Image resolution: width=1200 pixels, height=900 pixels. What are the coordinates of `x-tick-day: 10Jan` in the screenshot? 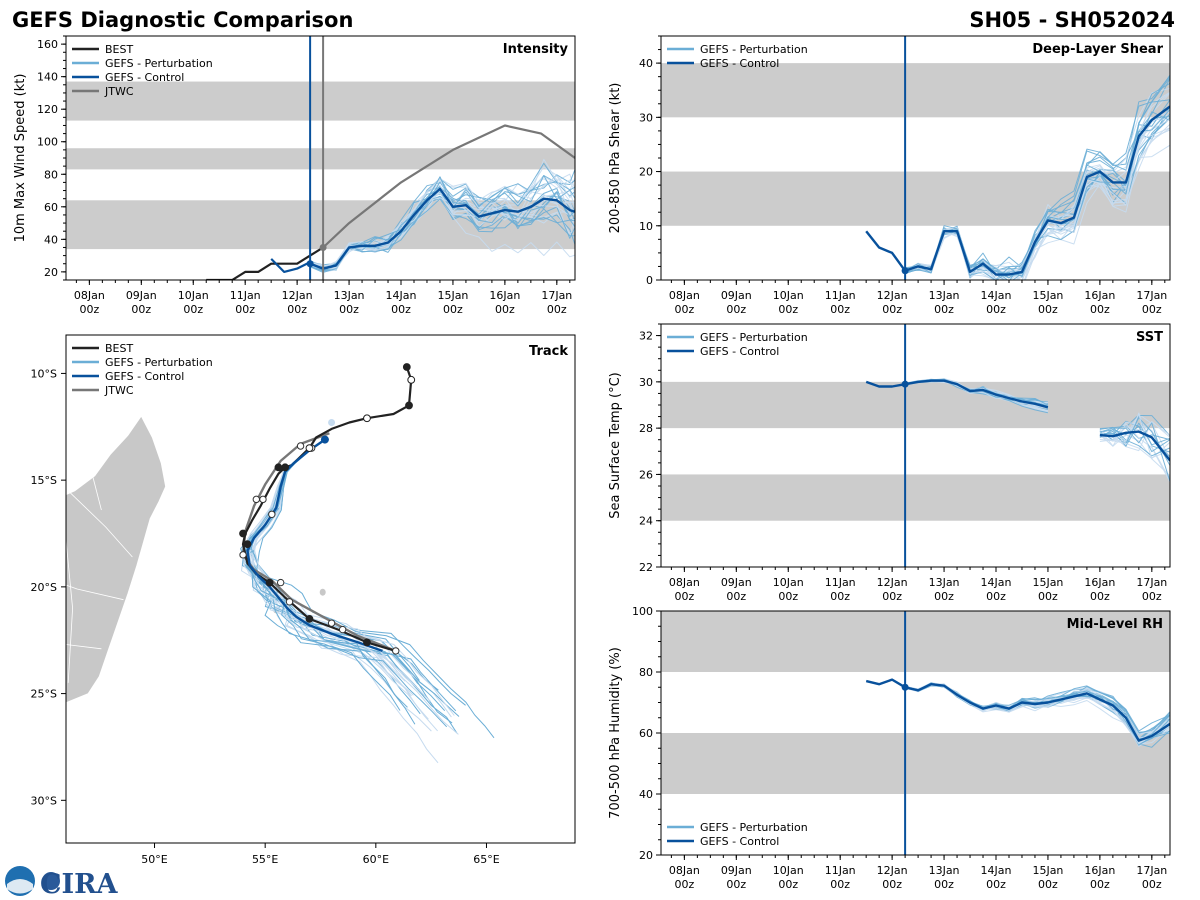 It's located at (788, 582).